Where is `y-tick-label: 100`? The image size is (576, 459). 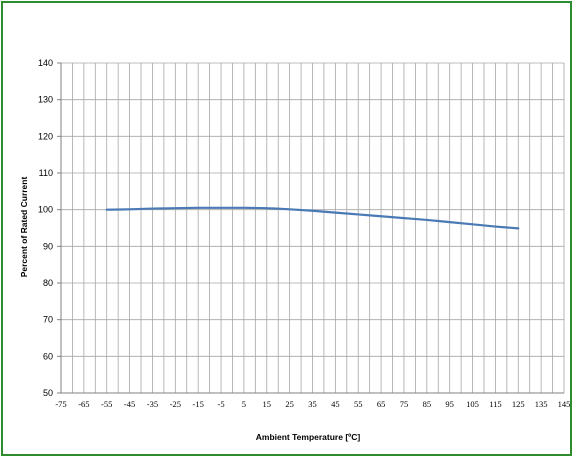 y-tick-label: 100 is located at coordinates (45, 210).